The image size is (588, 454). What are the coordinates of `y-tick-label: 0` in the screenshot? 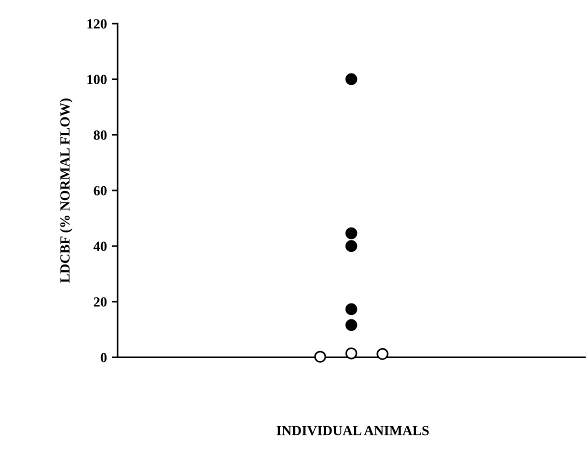 It's located at (103, 357).